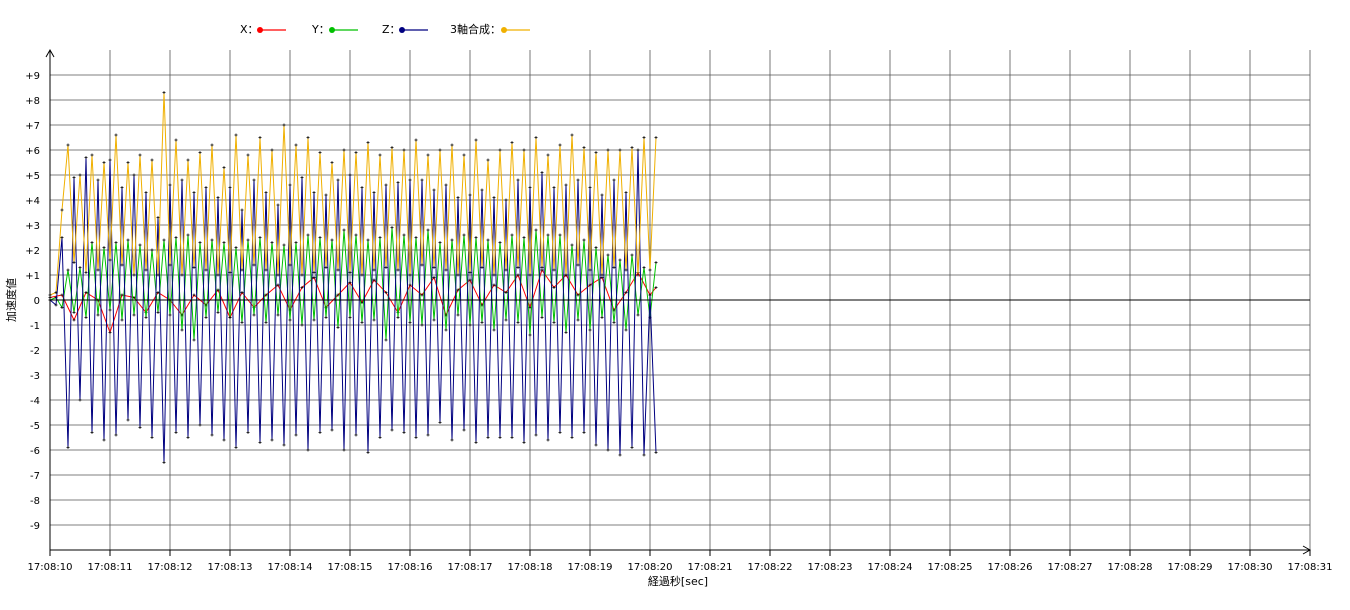  Describe the element at coordinates (35, 526) in the screenshot. I see `y-tick-label: -9` at that location.